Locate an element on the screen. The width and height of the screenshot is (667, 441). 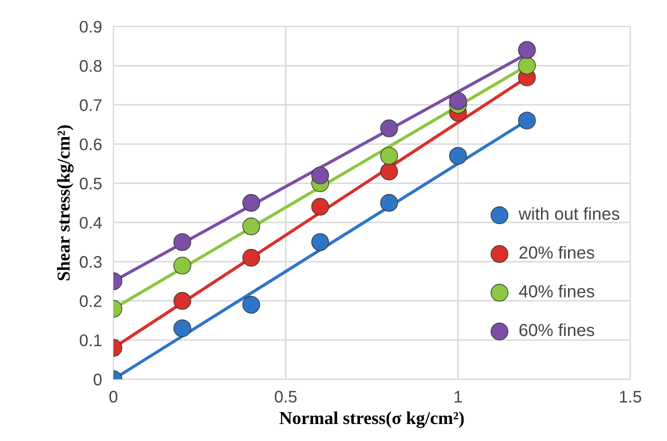
x-tick-label: 0.5 is located at coordinates (285, 396).